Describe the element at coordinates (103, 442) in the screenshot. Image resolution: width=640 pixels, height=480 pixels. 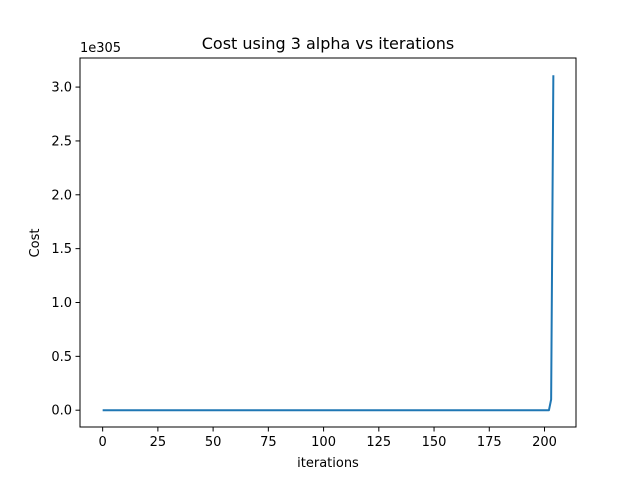
I see `x-tick-label: 0` at that location.